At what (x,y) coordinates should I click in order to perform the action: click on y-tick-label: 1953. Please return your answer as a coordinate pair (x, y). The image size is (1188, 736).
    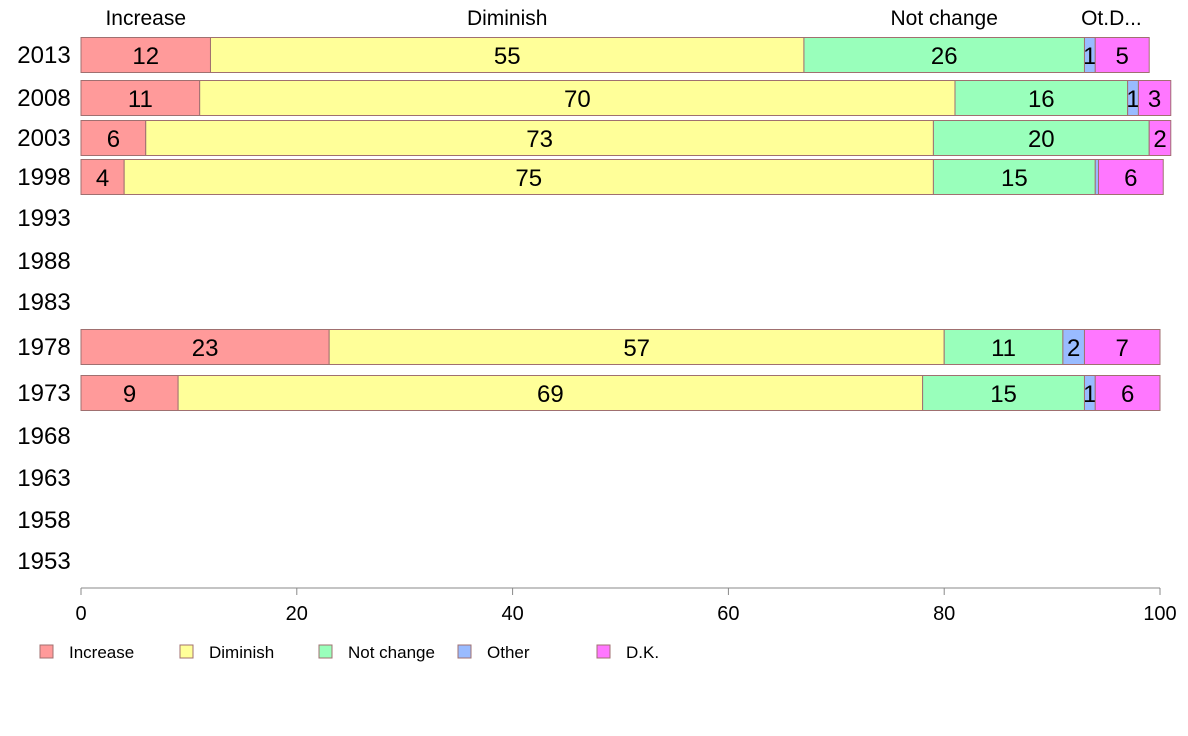
    Looking at the image, I should click on (43, 561).